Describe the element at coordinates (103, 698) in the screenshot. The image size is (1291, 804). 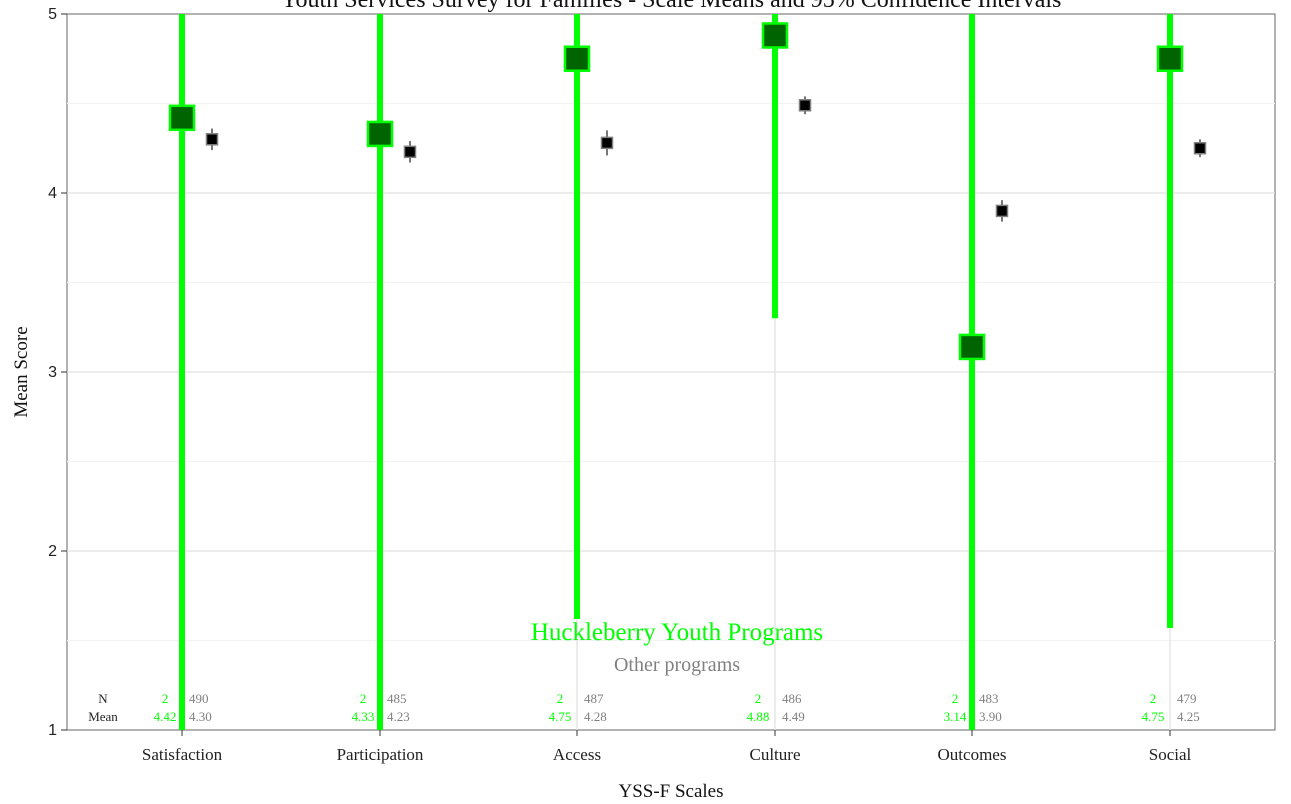
I see `table-row-label-n: N` at that location.